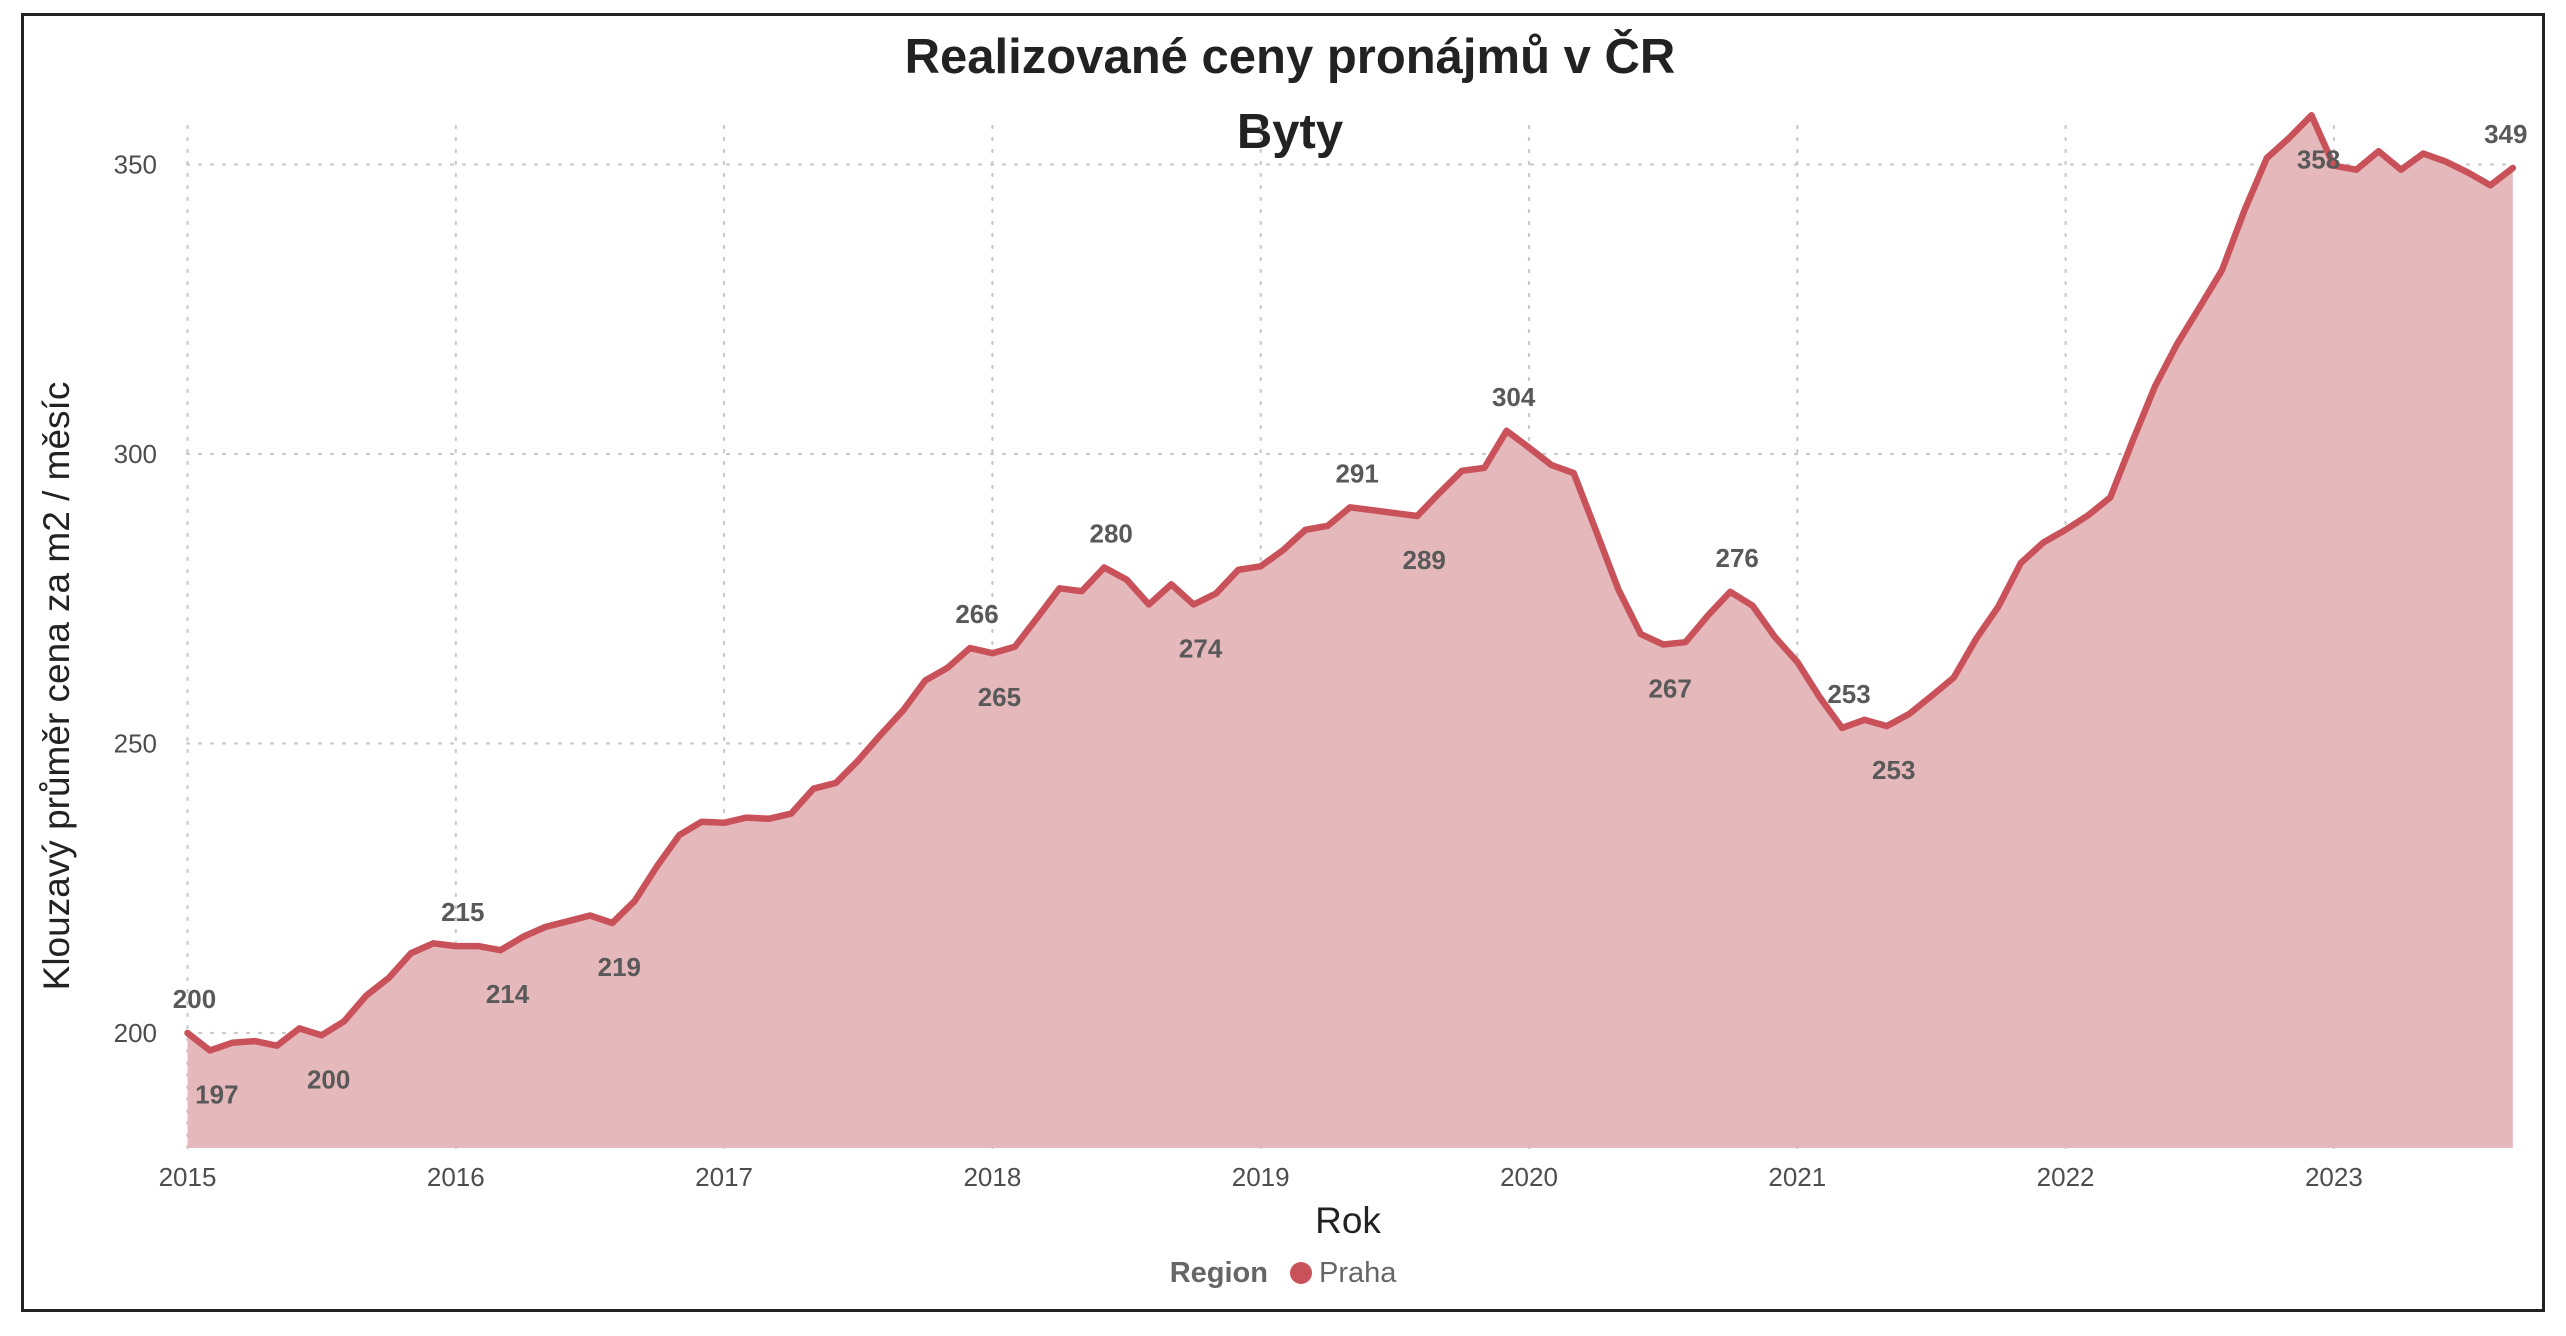  What do you see at coordinates (1290, 56) in the screenshot?
I see `chart-title: Realizované ceny pronájmů v ČR` at bounding box center [1290, 56].